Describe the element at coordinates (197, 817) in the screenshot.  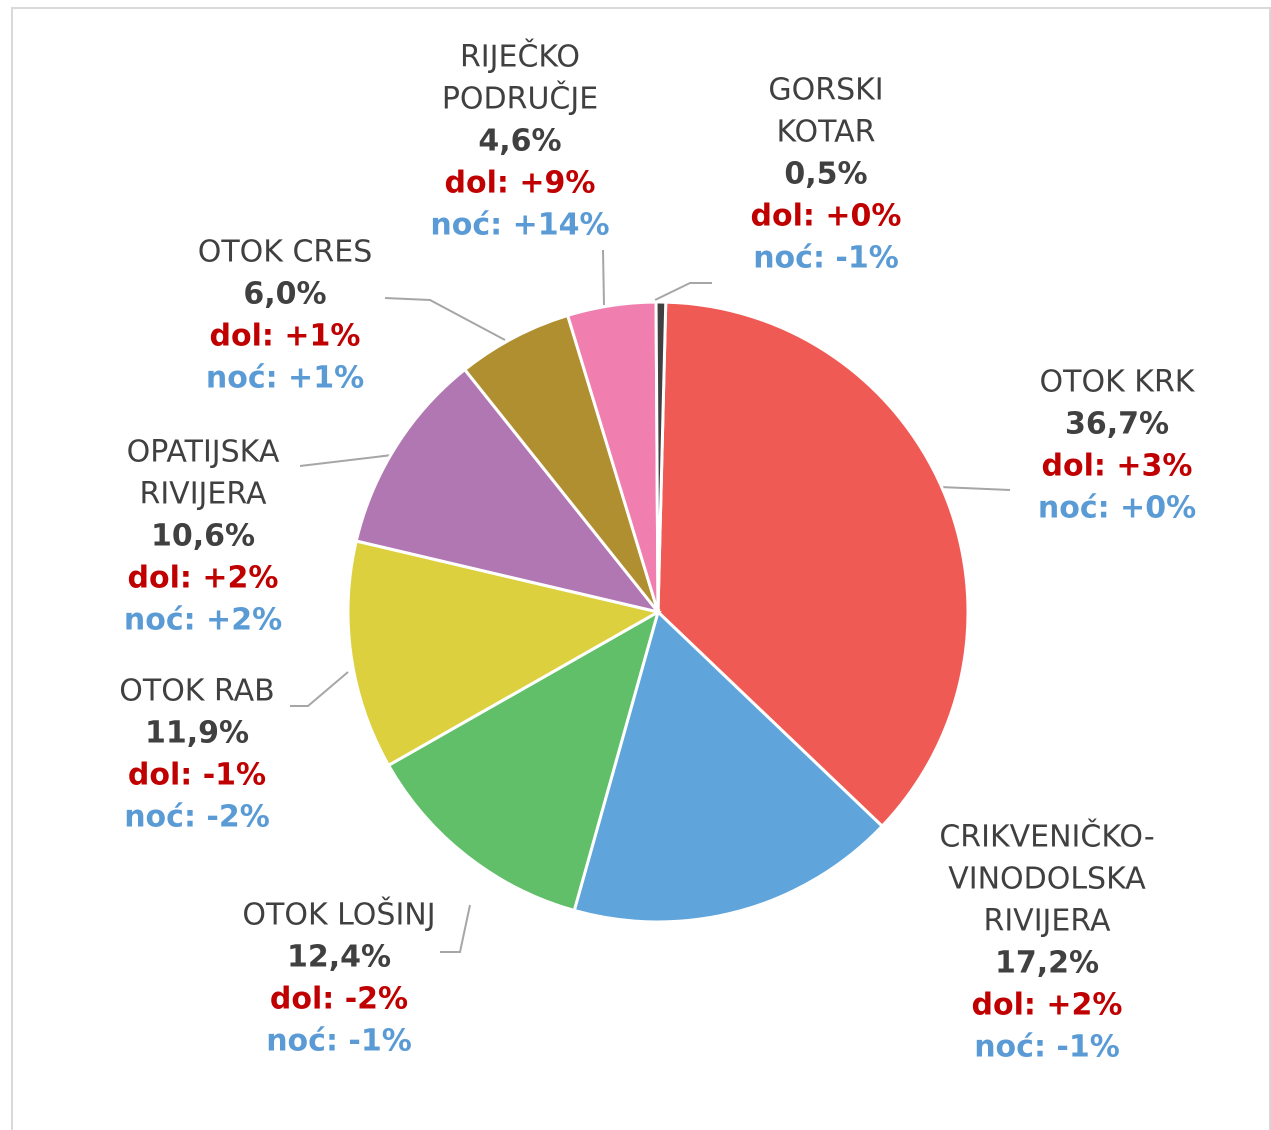
I see `noc-label: noć: -2%` at that location.